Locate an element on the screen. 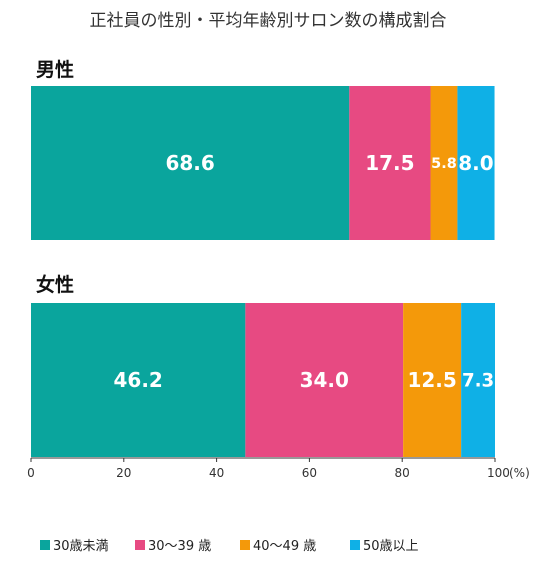 The height and width of the screenshot is (580, 540). category-label: 男性 is located at coordinates (55, 69).